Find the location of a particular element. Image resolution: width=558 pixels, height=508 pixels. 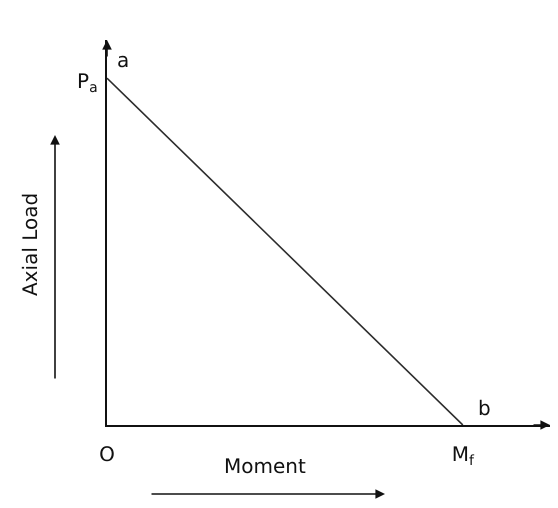

annotation: a is located at coordinates (123, 60).